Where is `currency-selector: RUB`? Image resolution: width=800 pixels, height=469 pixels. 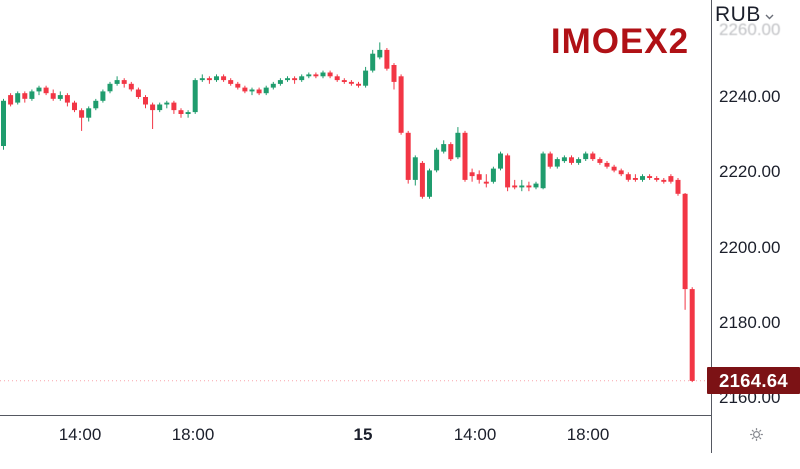
currency-selector: RUB is located at coordinates (744, 15).